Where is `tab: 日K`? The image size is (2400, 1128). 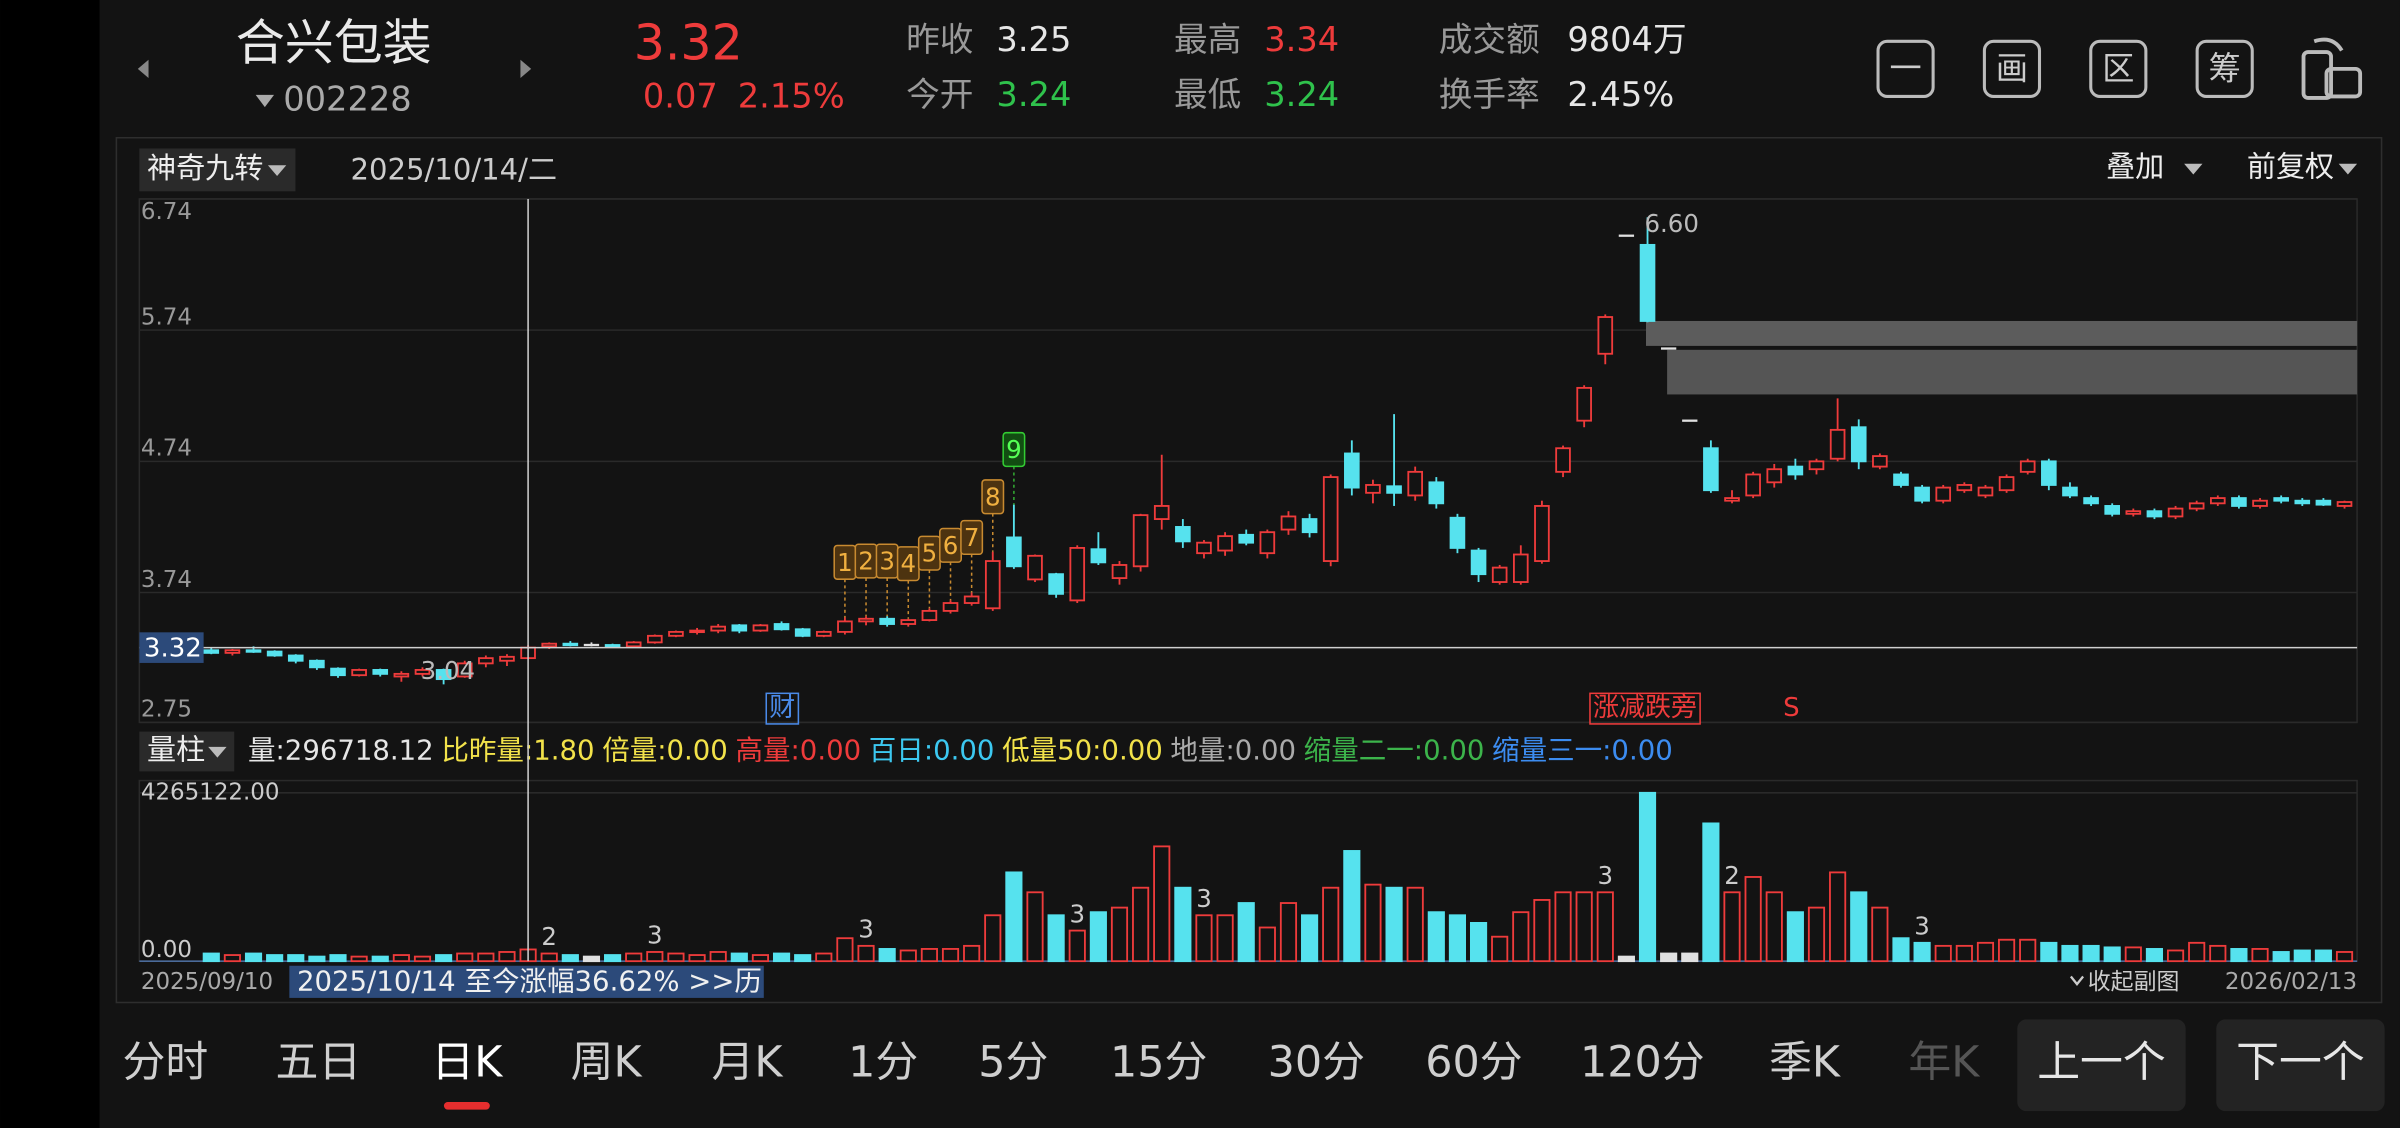 tab: 日K is located at coordinates (467, 1063).